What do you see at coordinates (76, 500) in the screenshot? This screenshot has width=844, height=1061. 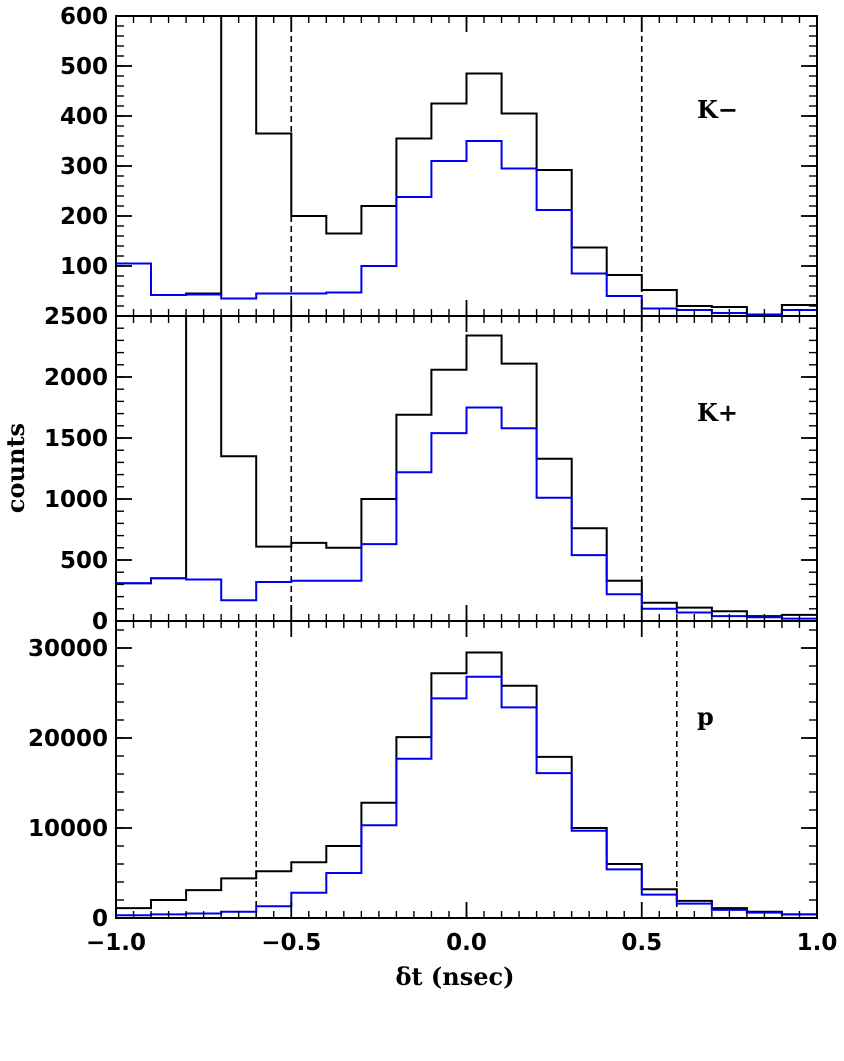 I see `y-tick-label: 1000` at bounding box center [76, 500].